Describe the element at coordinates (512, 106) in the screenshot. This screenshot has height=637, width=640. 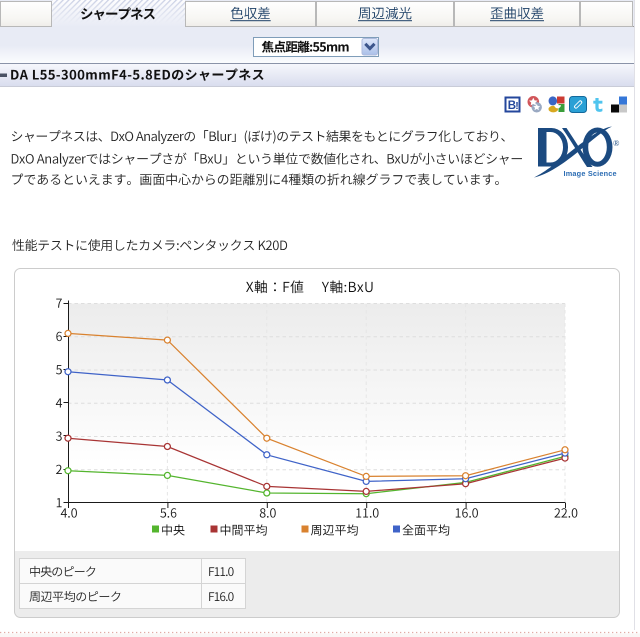
I see `svg-text: B` at that location.